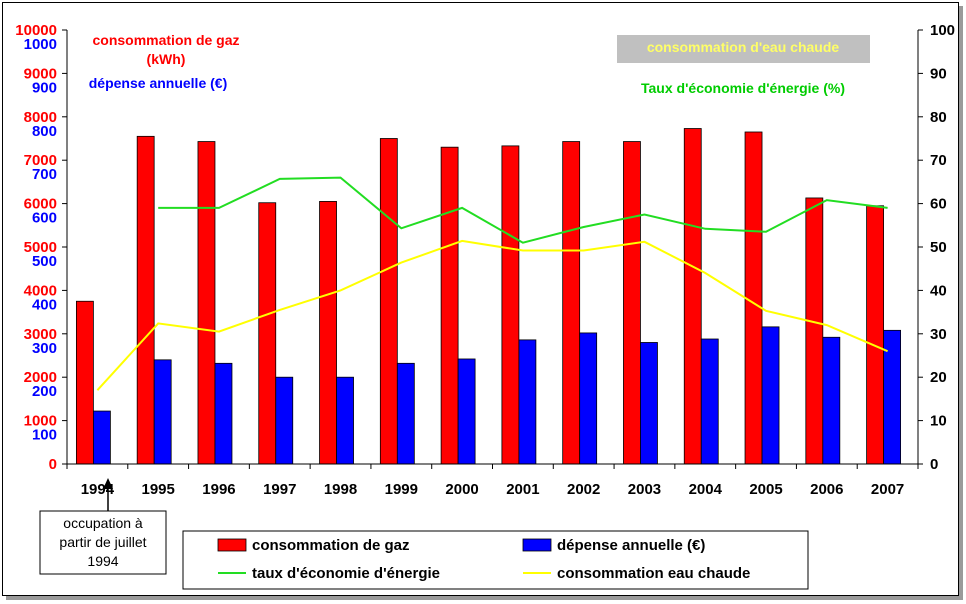  What do you see at coordinates (44, 348) in the screenshot?
I see `left-eur-tick-label: 300` at bounding box center [44, 348].